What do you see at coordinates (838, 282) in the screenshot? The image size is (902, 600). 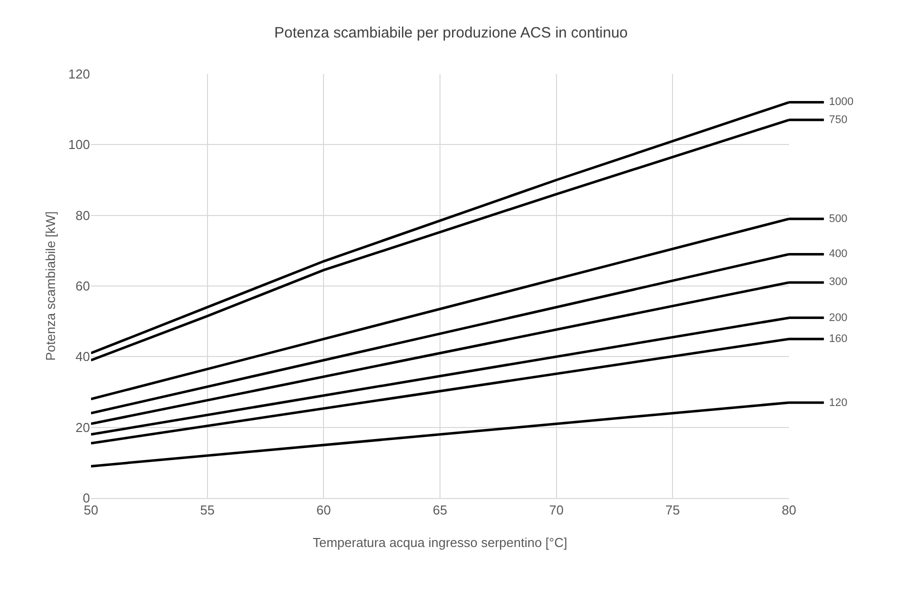 I see `legend-label: 300` at bounding box center [838, 282].